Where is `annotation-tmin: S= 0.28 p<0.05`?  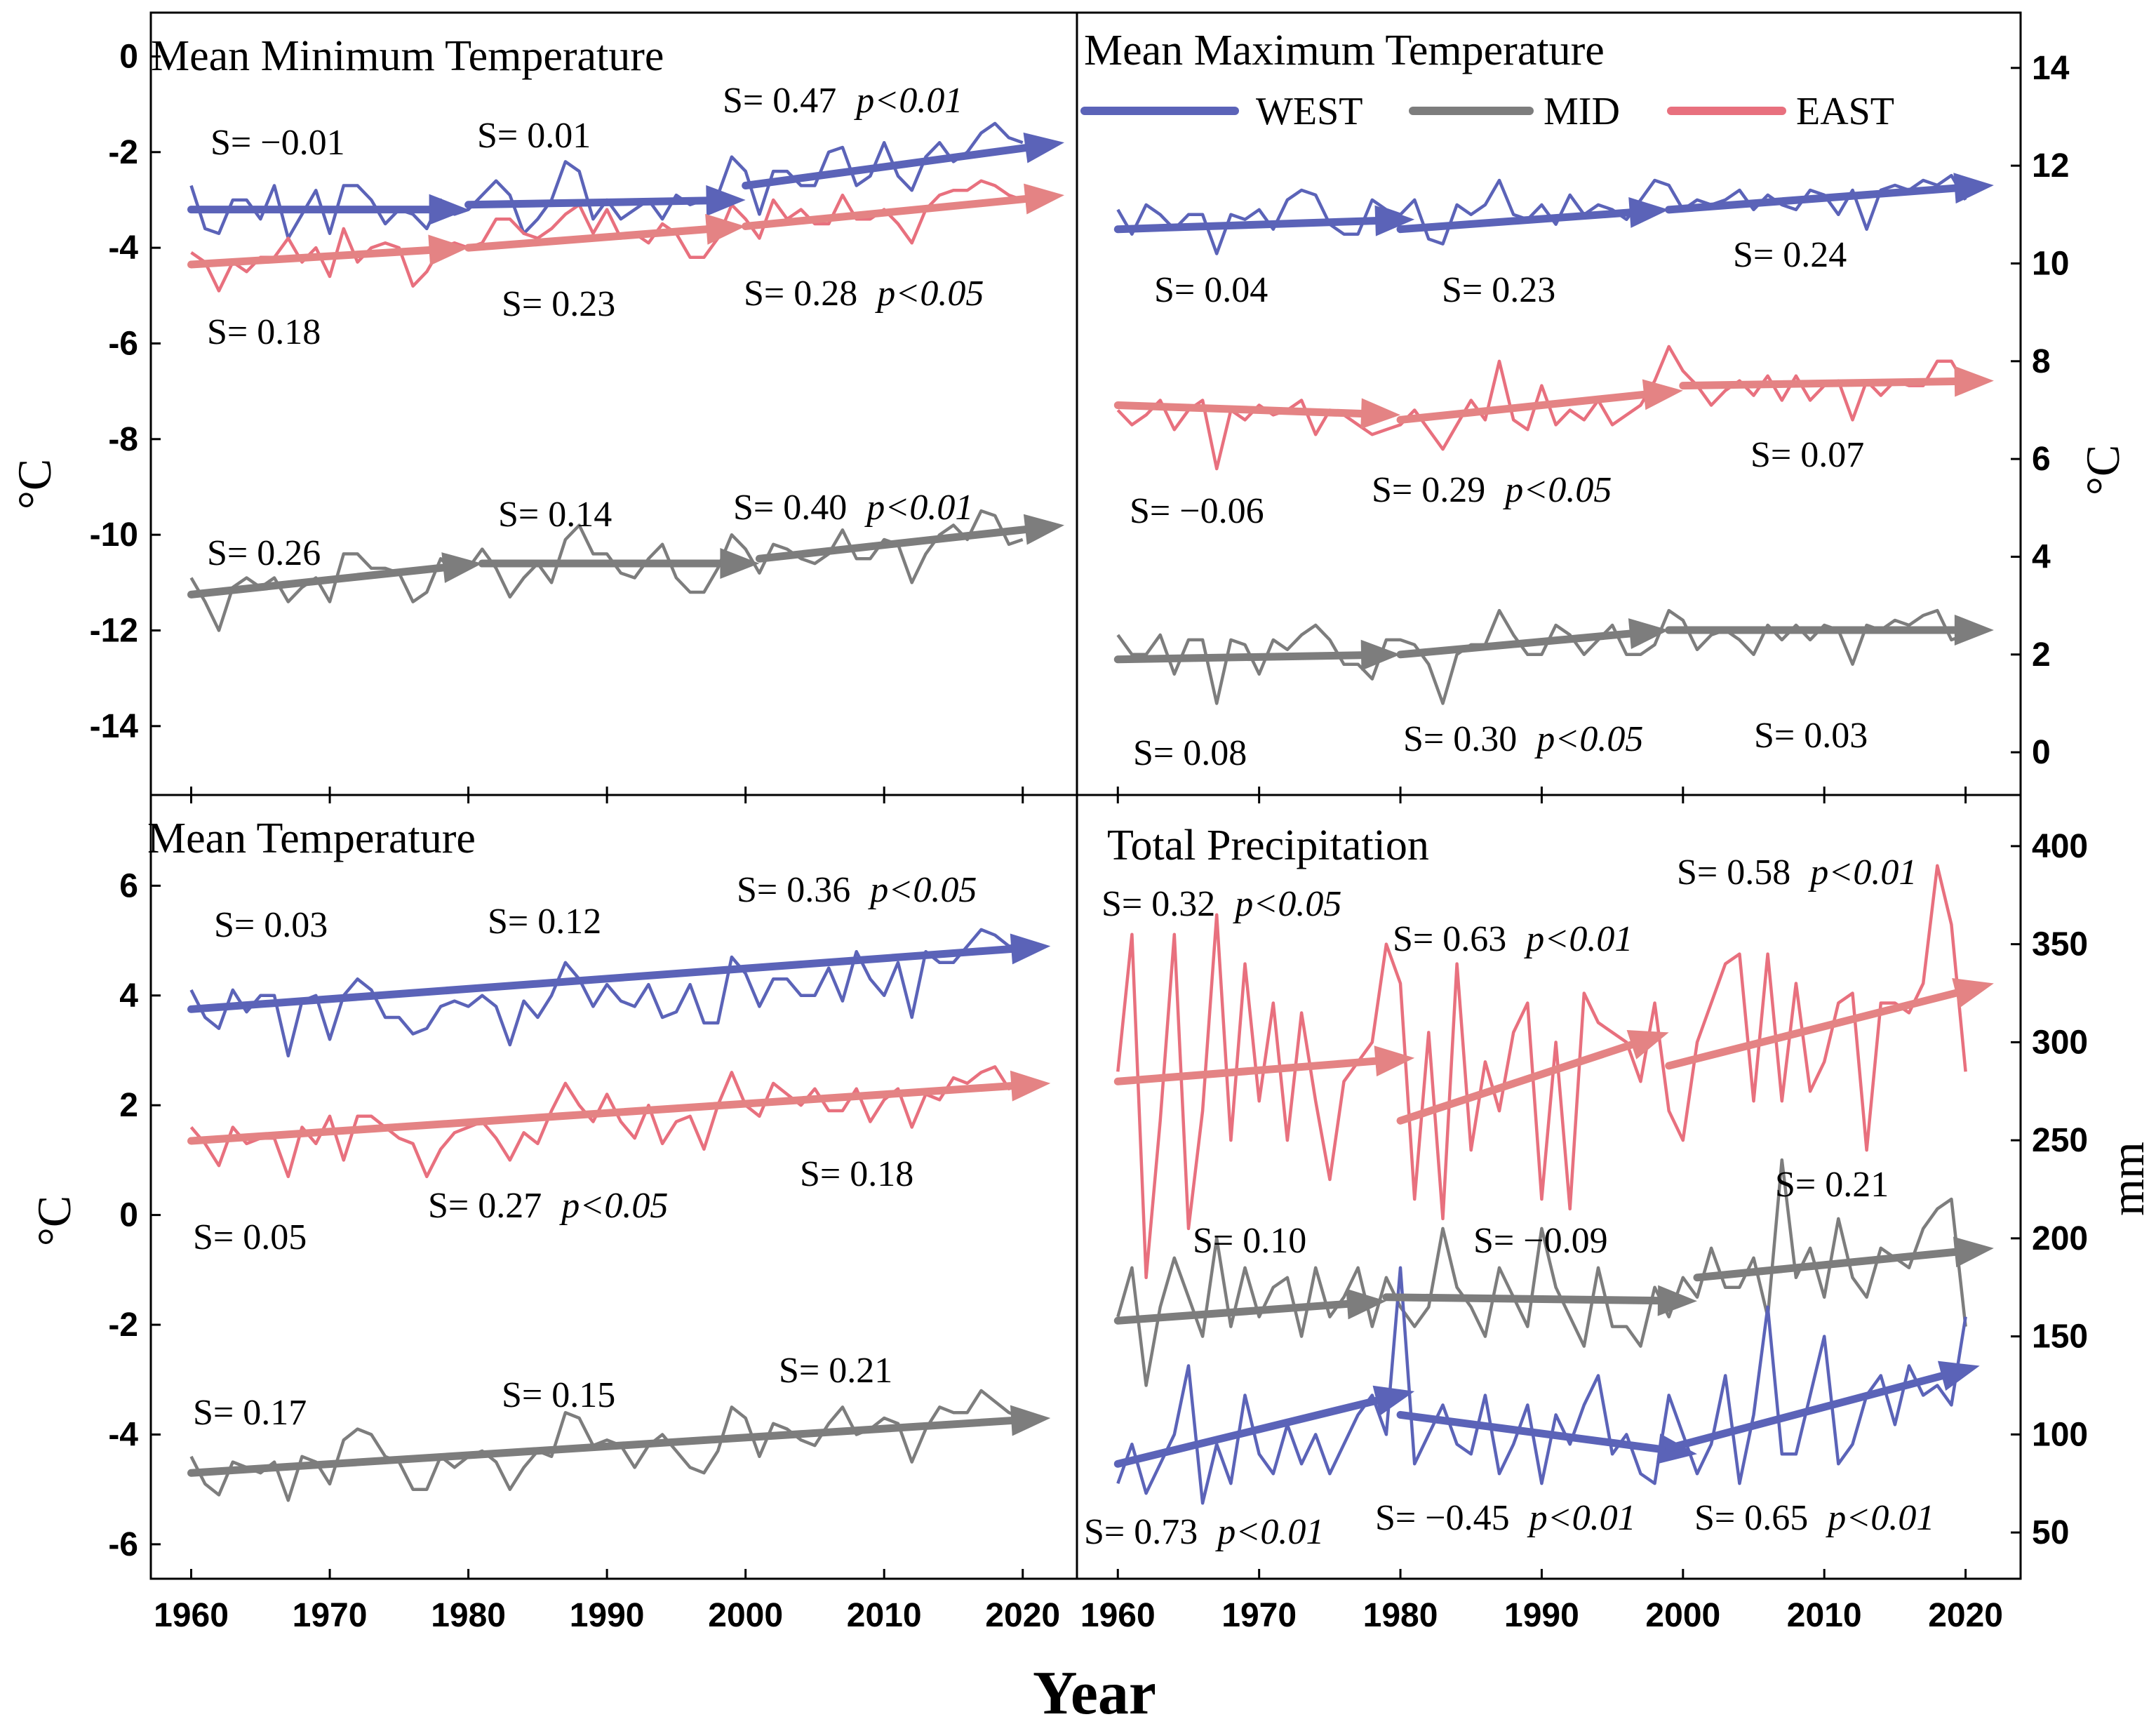
annotation-tmin: S= 0.28 p<0.05 is located at coordinates (864, 294).